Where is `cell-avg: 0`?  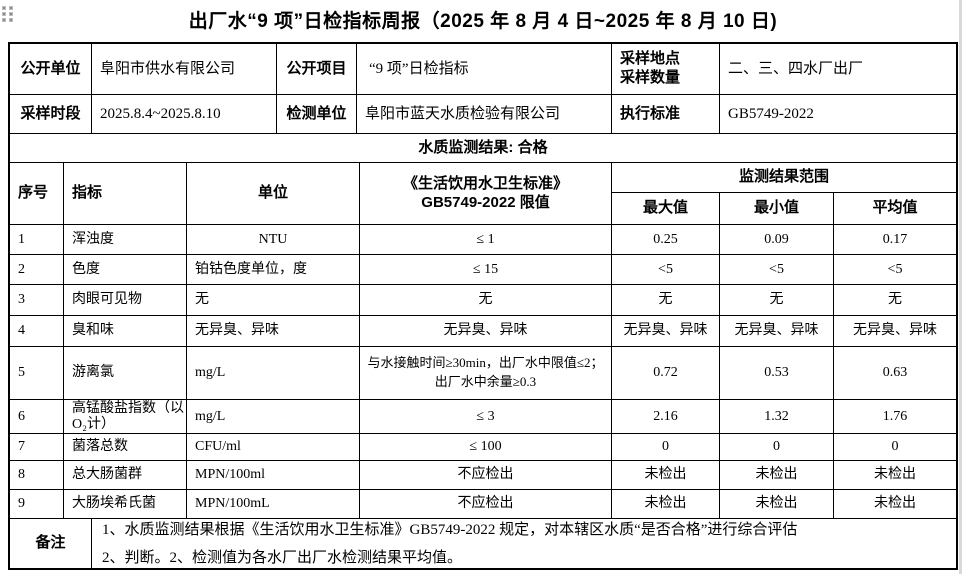
cell-avg: 0 is located at coordinates (895, 447).